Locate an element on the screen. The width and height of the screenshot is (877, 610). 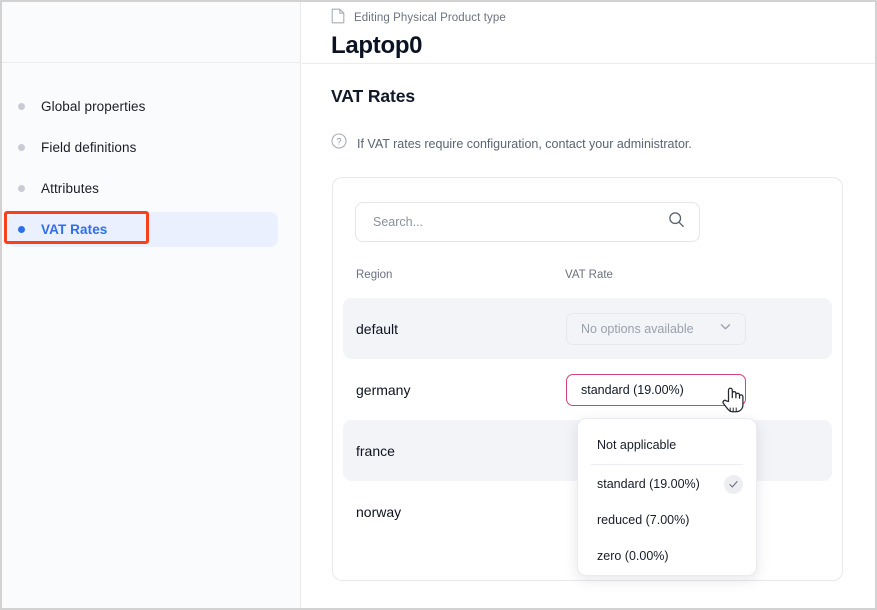
column-header-vat-rate: VAT Rate is located at coordinates (589, 275).